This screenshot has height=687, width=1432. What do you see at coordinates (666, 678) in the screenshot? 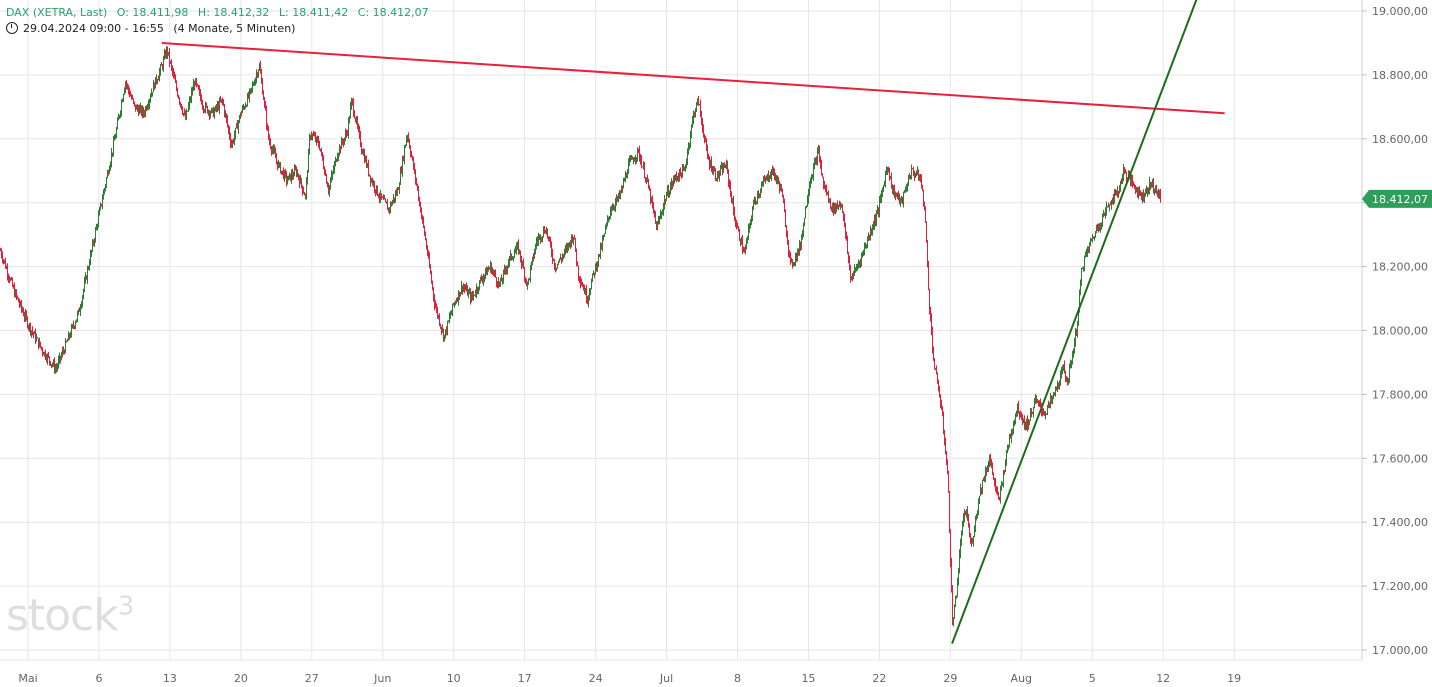
I see `x-tick-label: Jul` at bounding box center [666, 678].